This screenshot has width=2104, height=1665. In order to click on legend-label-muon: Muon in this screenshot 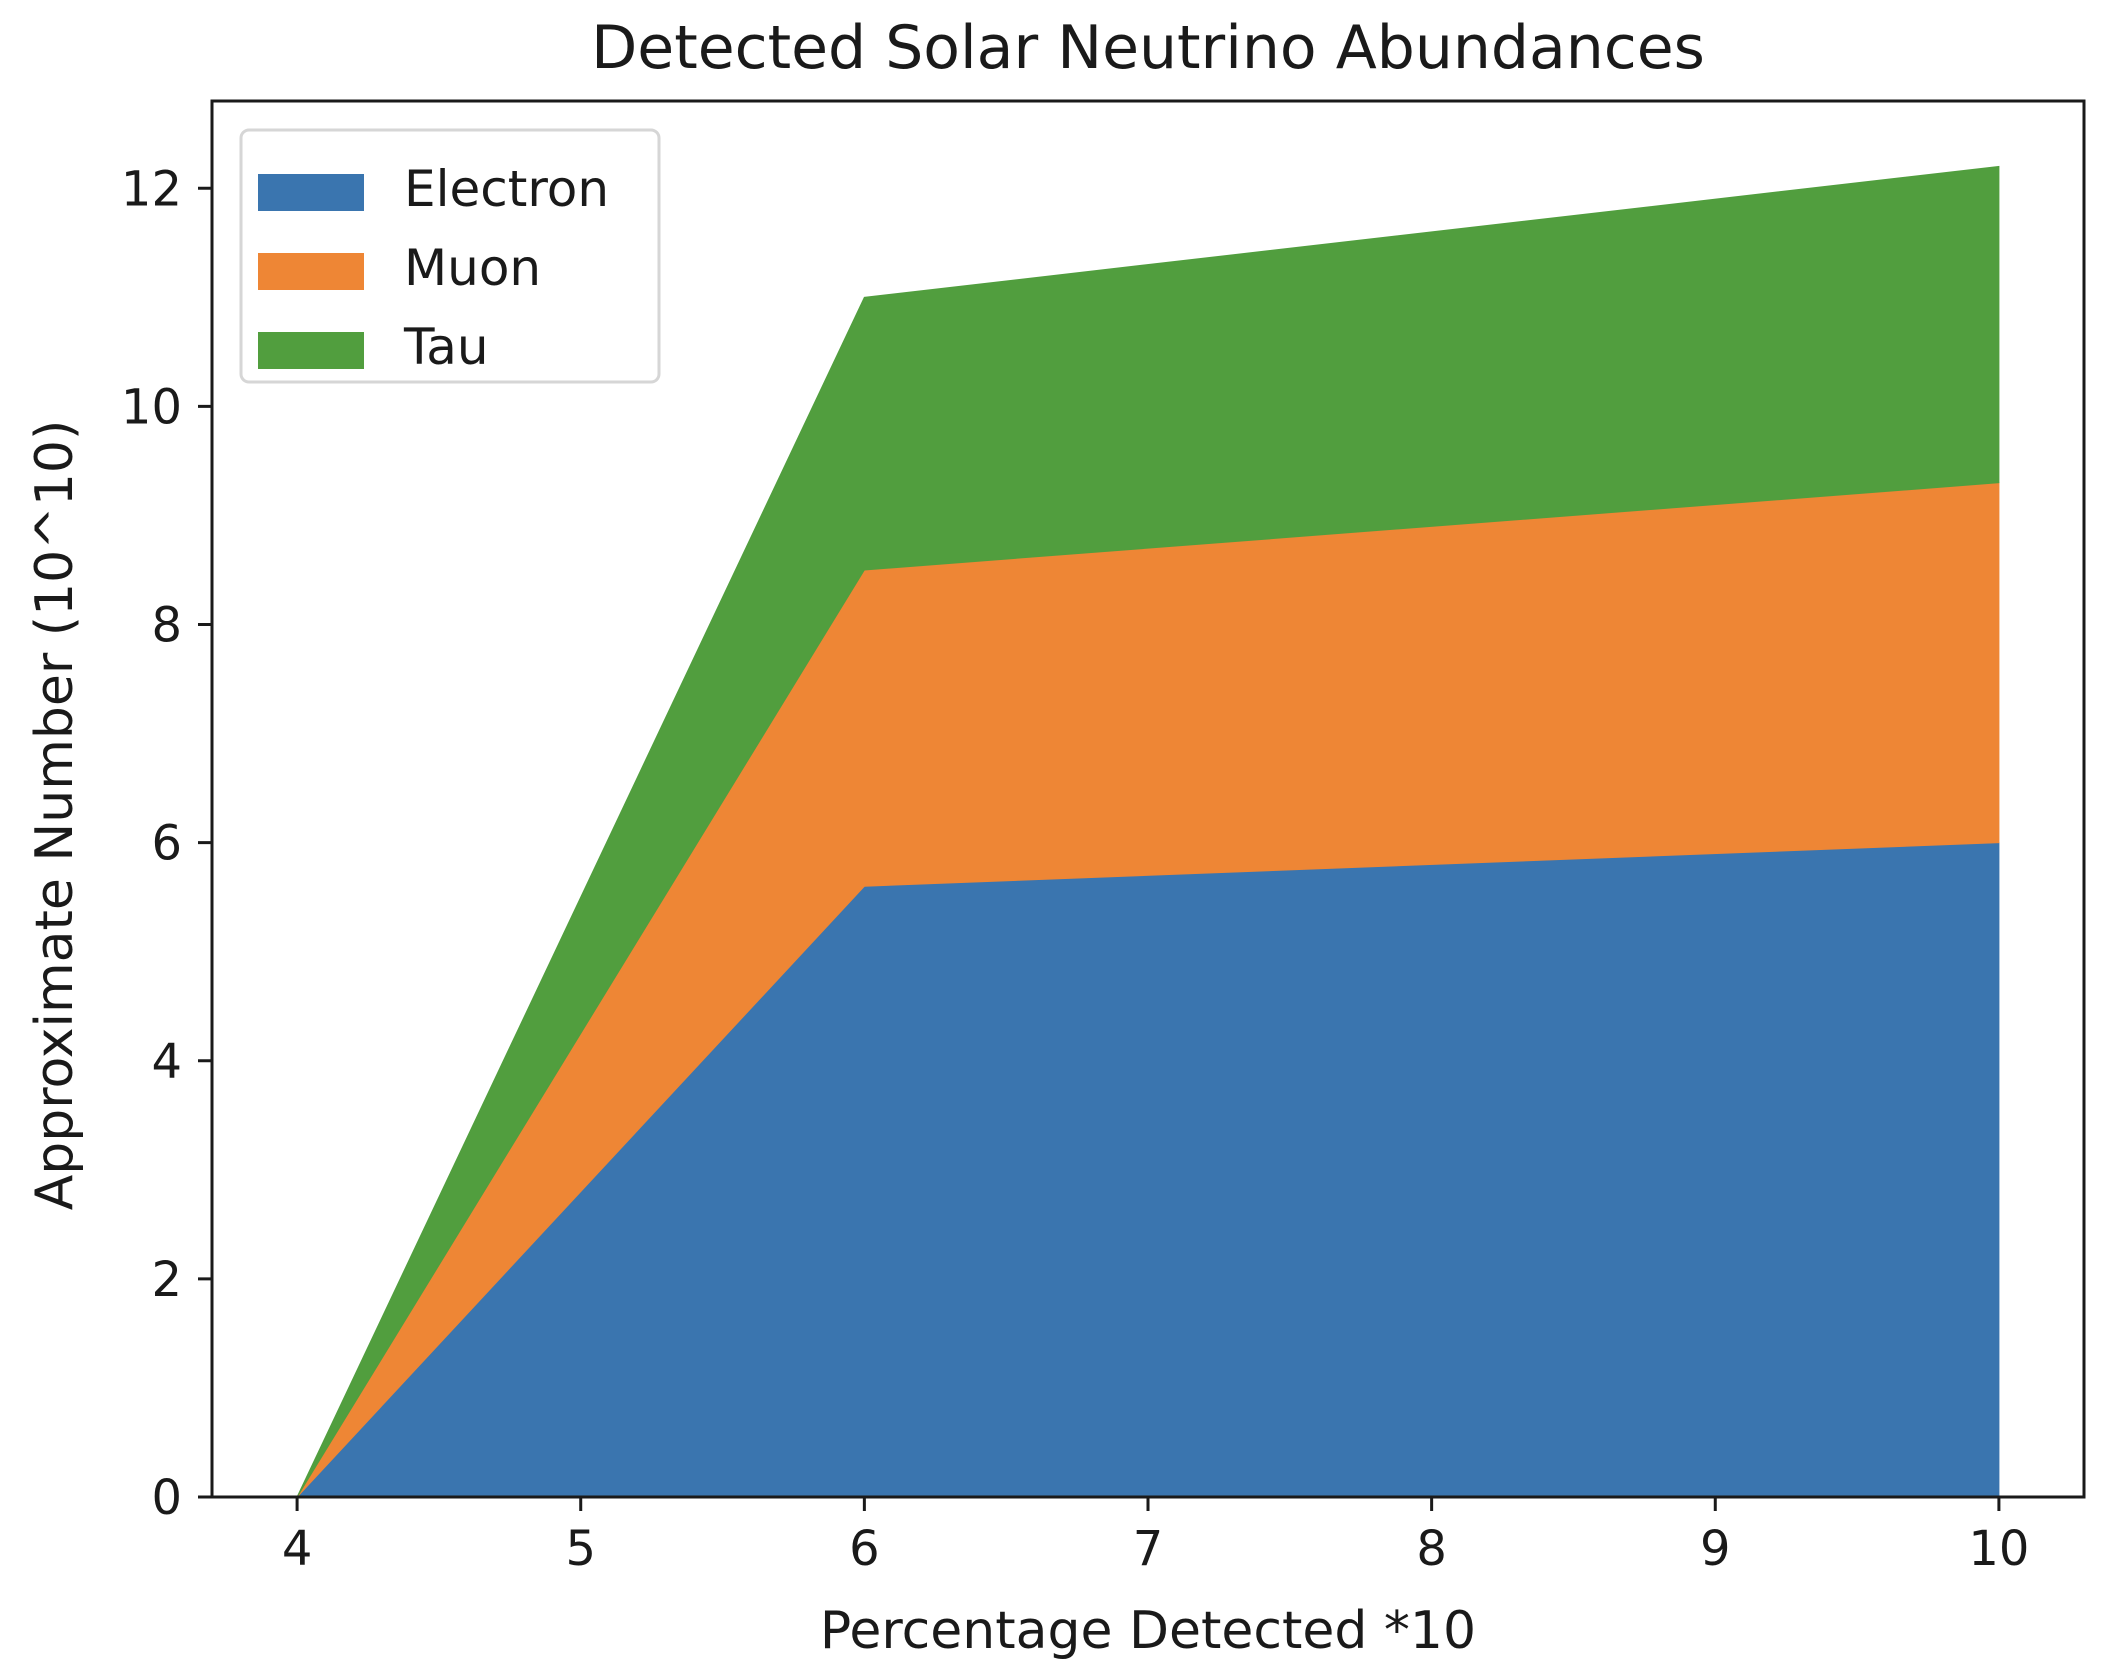, I will do `click(472, 268)`.